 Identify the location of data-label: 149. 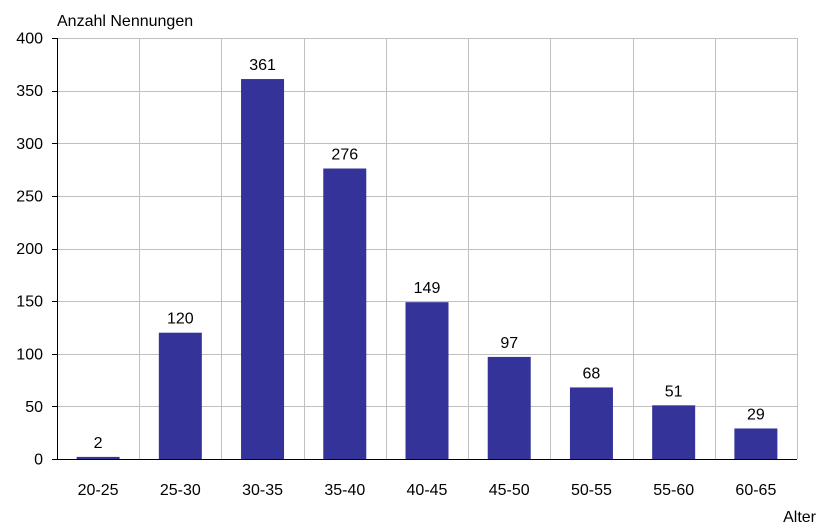
(427, 288).